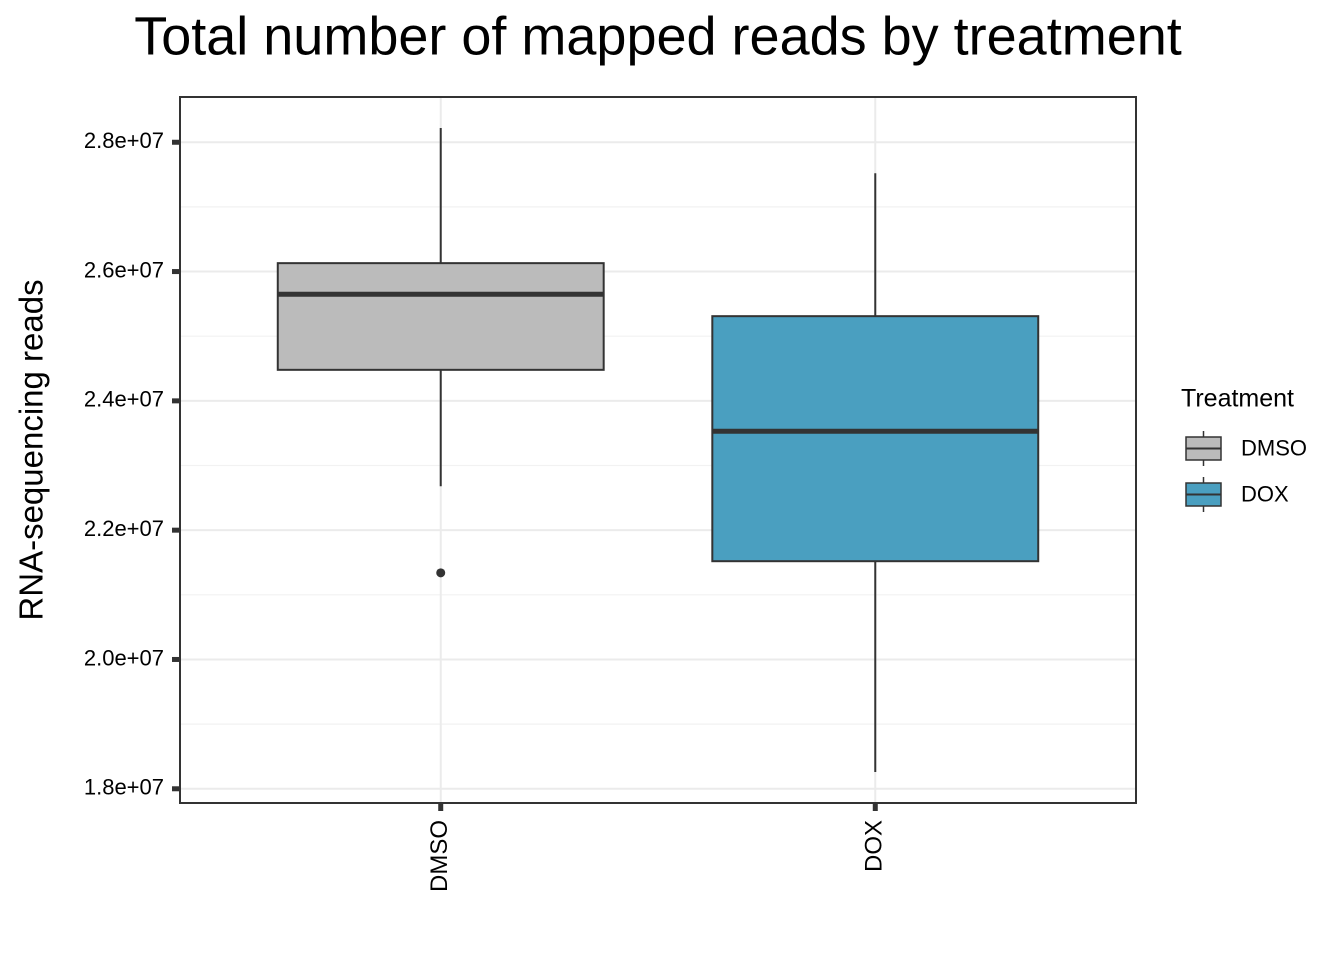 The height and width of the screenshot is (960, 1344). Describe the element at coordinates (124, 399) in the screenshot. I see `y-tick-label: 2.4e+07` at that location.